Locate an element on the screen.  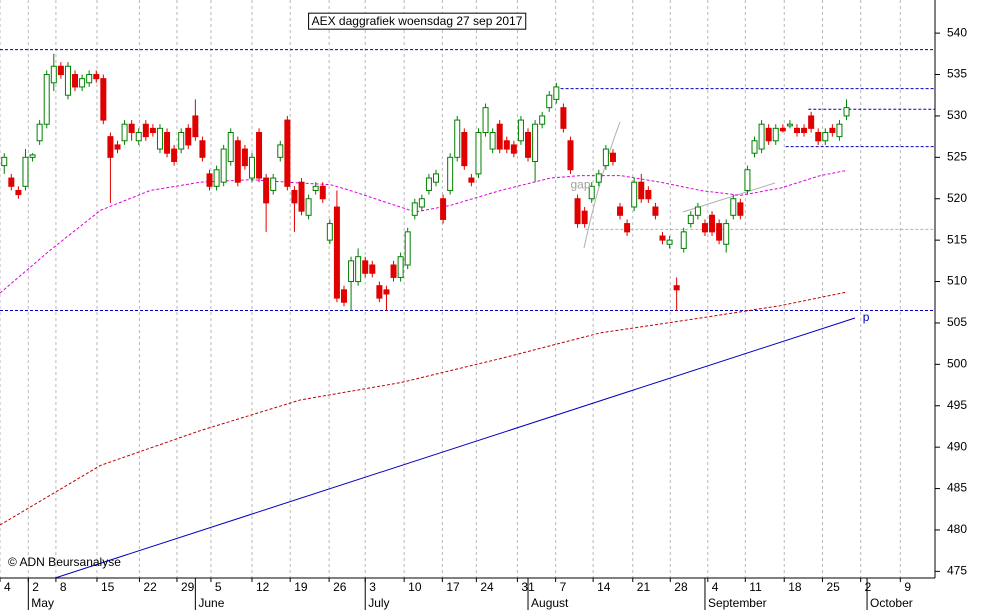
month-label: June is located at coordinates (211, 603).